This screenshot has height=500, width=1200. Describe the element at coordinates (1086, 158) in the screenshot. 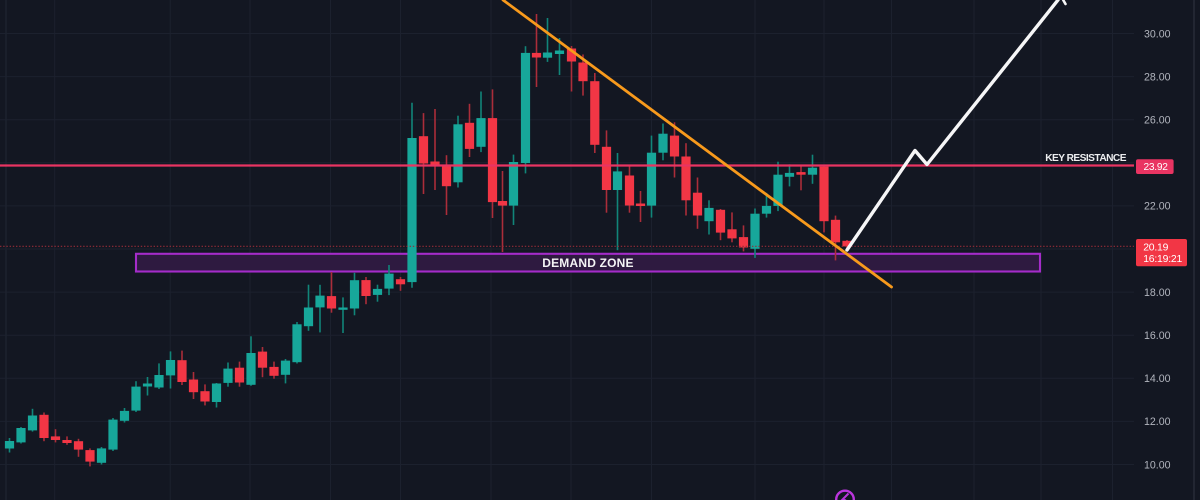

I see `svg-text: KEY RESISTANCE` at that location.